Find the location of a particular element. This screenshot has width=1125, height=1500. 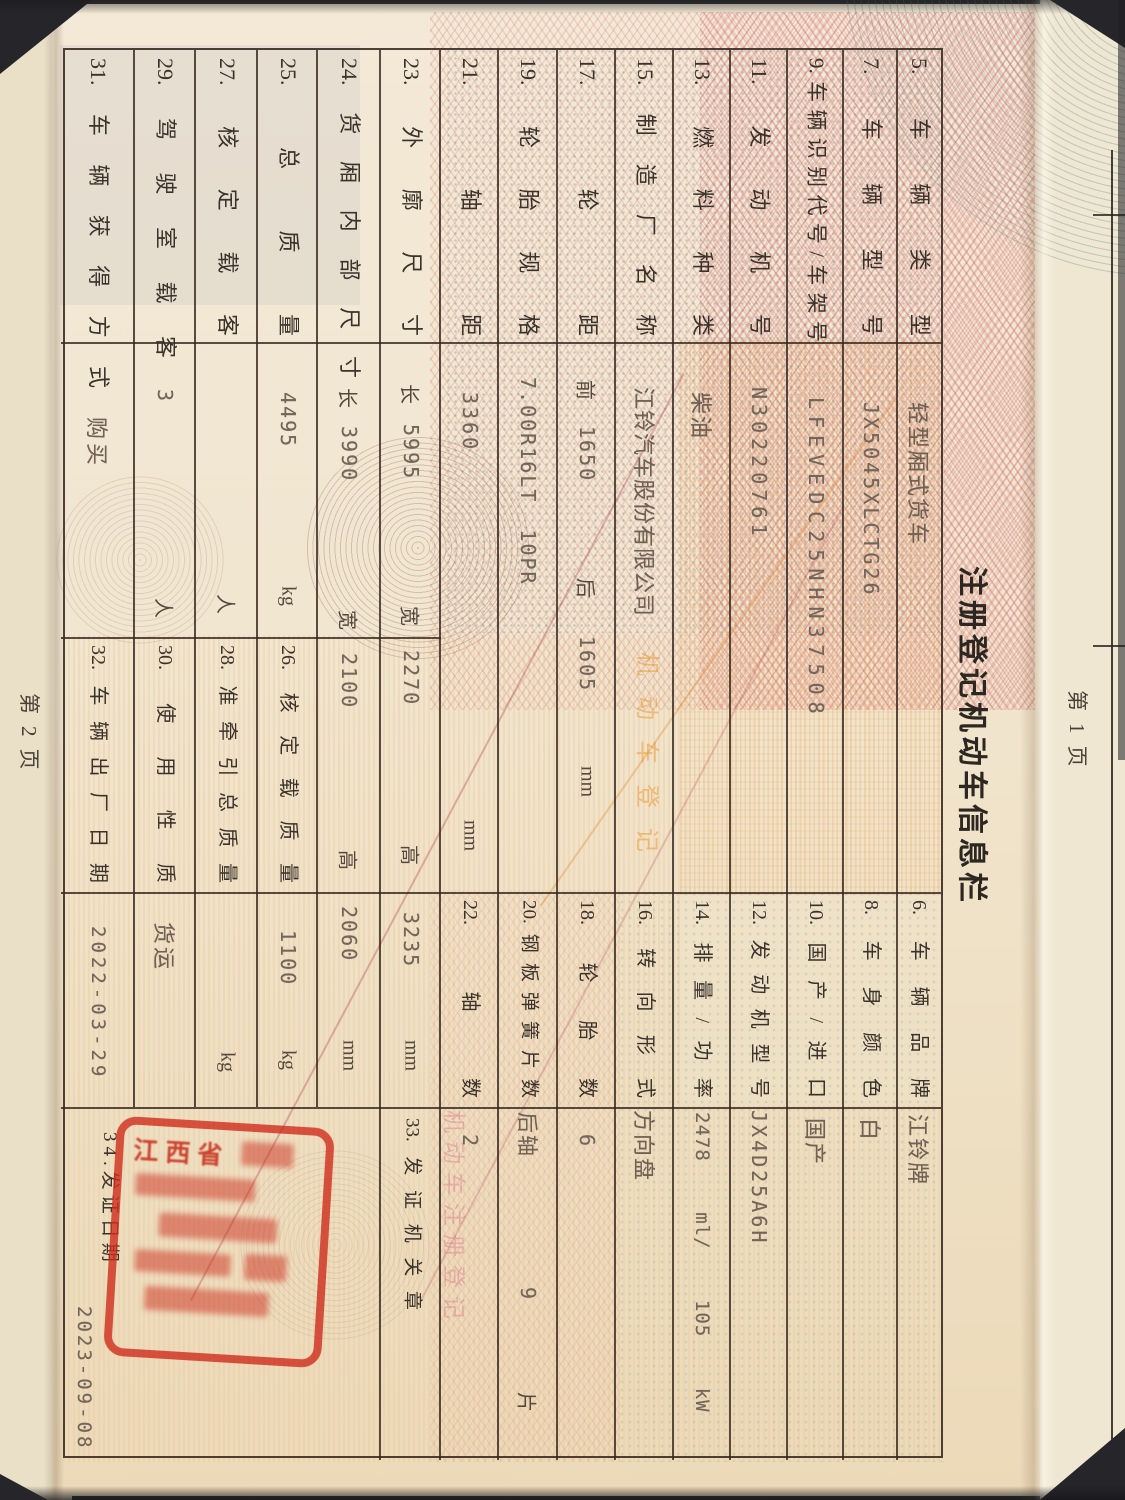

field-23-width: 2270 is located at coordinates (411, 678).